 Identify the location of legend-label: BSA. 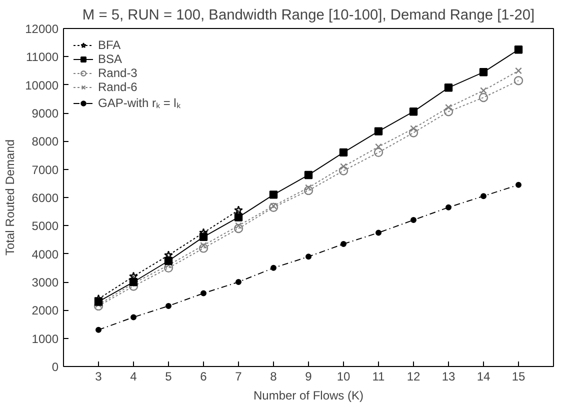
(110, 59).